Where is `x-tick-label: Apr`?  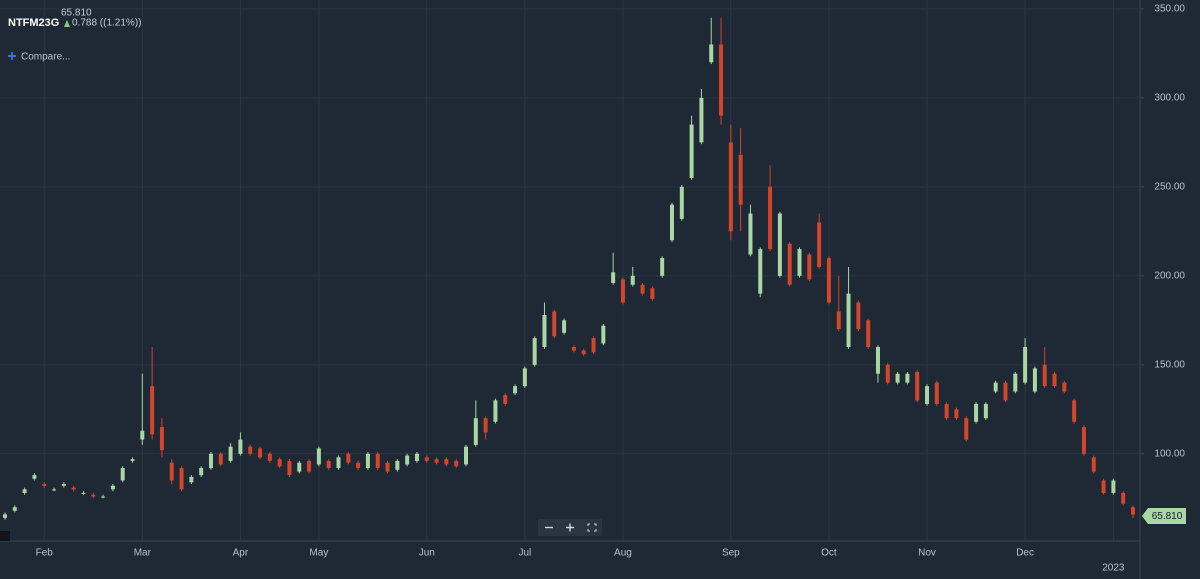 x-tick-label: Apr is located at coordinates (241, 553).